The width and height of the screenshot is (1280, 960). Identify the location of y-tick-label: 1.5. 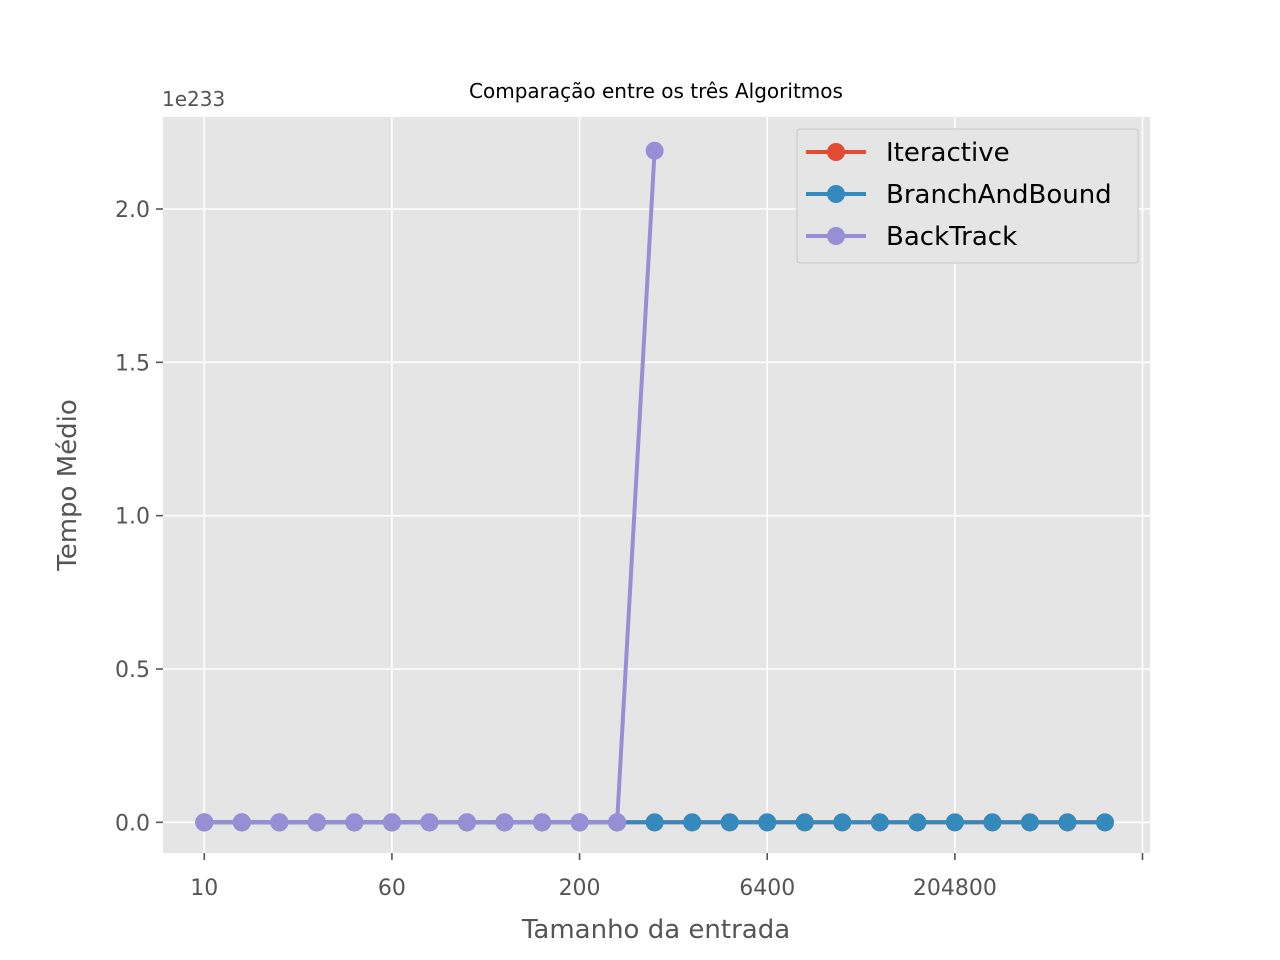
(132, 363).